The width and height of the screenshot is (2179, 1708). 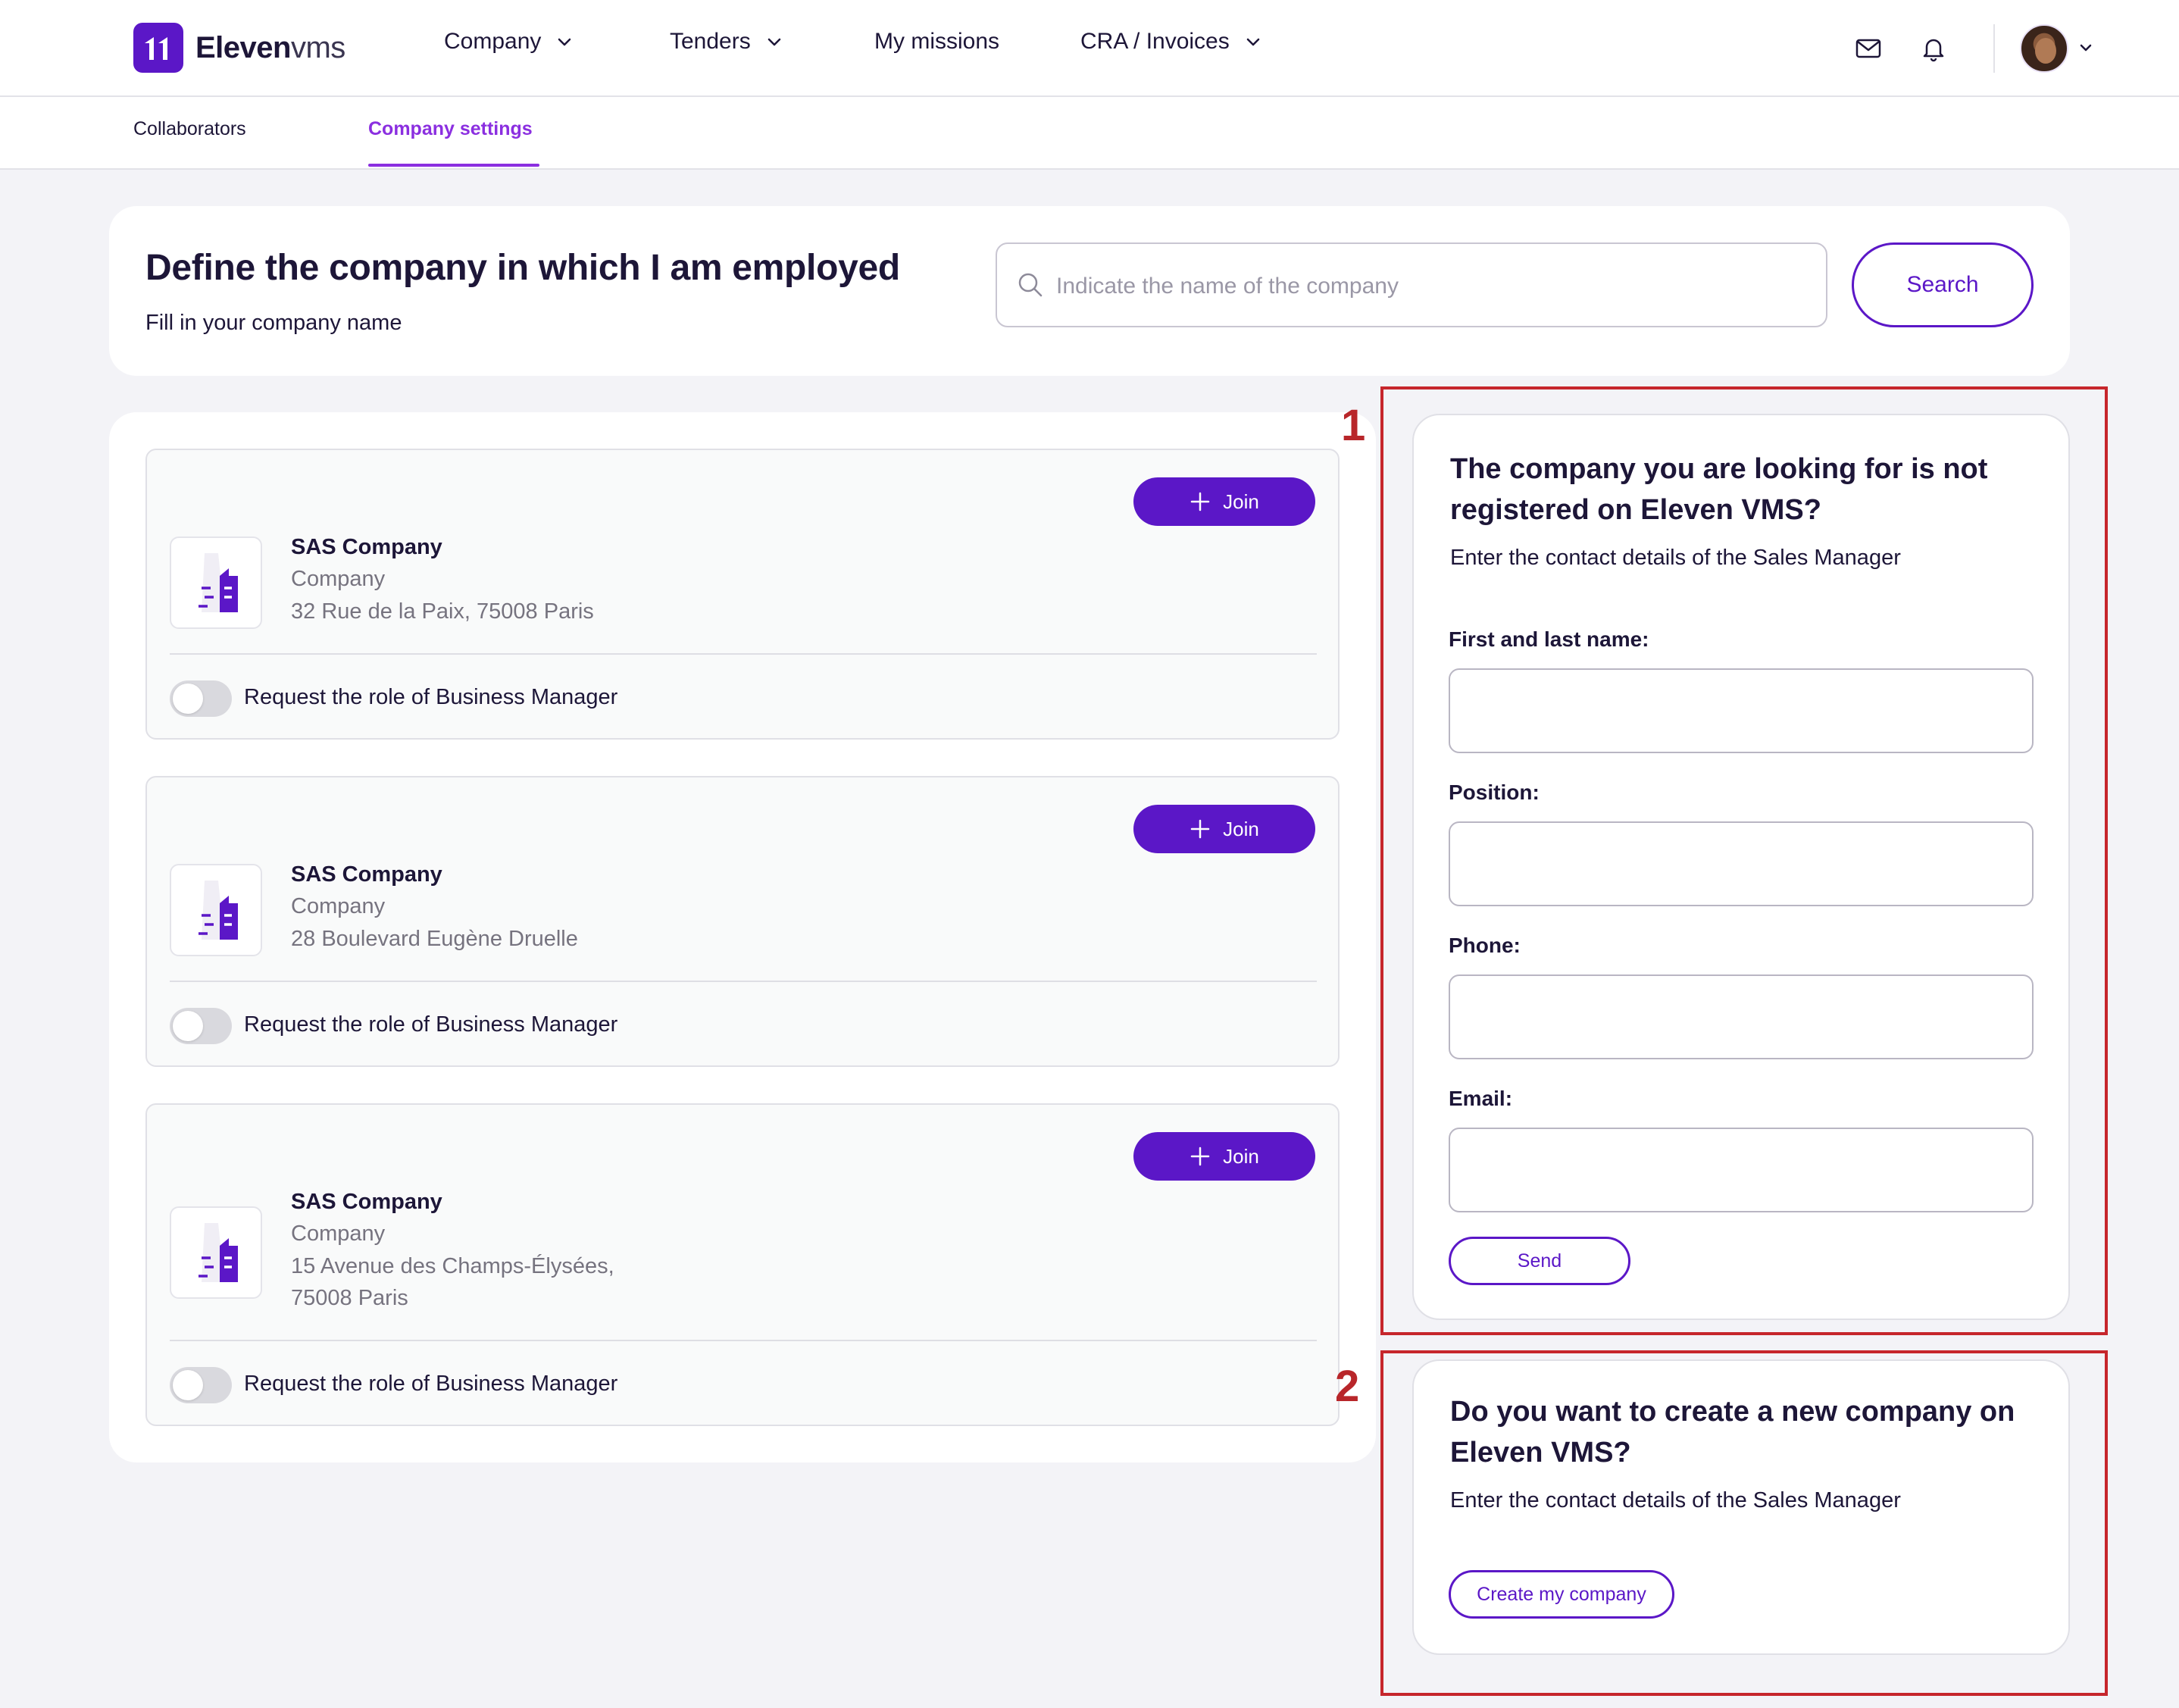 What do you see at coordinates (1539, 1261) in the screenshot?
I see `send-button: Send` at bounding box center [1539, 1261].